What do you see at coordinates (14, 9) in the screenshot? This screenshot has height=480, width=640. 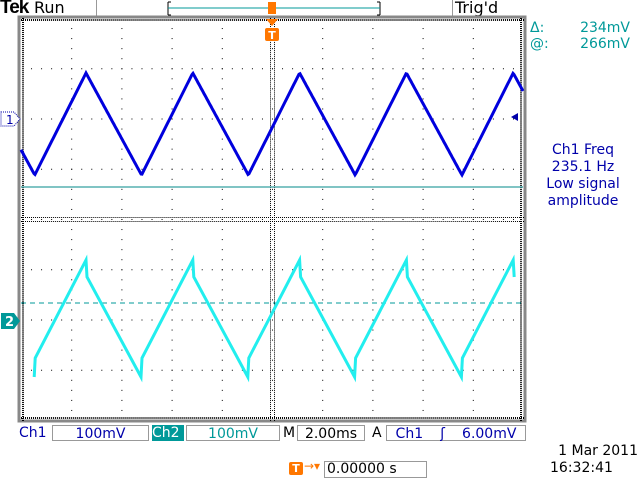 I see `brand-logo: Tek` at bounding box center [14, 9].